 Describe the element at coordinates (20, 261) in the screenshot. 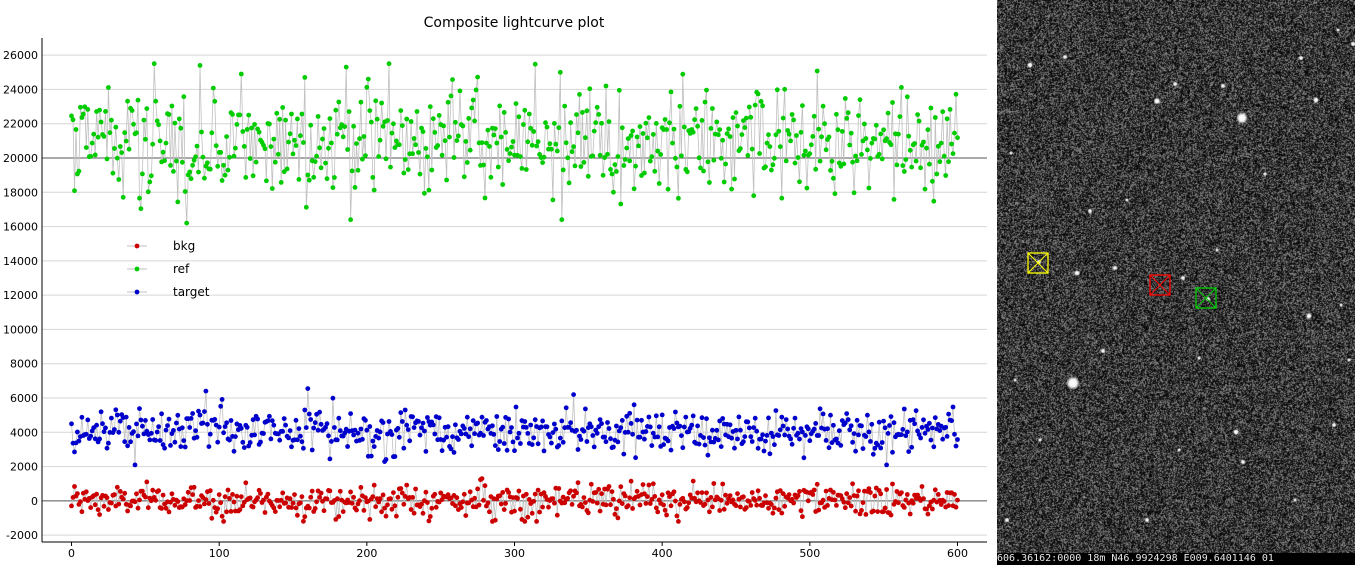

I see `y-tick-label: 14000` at that location.